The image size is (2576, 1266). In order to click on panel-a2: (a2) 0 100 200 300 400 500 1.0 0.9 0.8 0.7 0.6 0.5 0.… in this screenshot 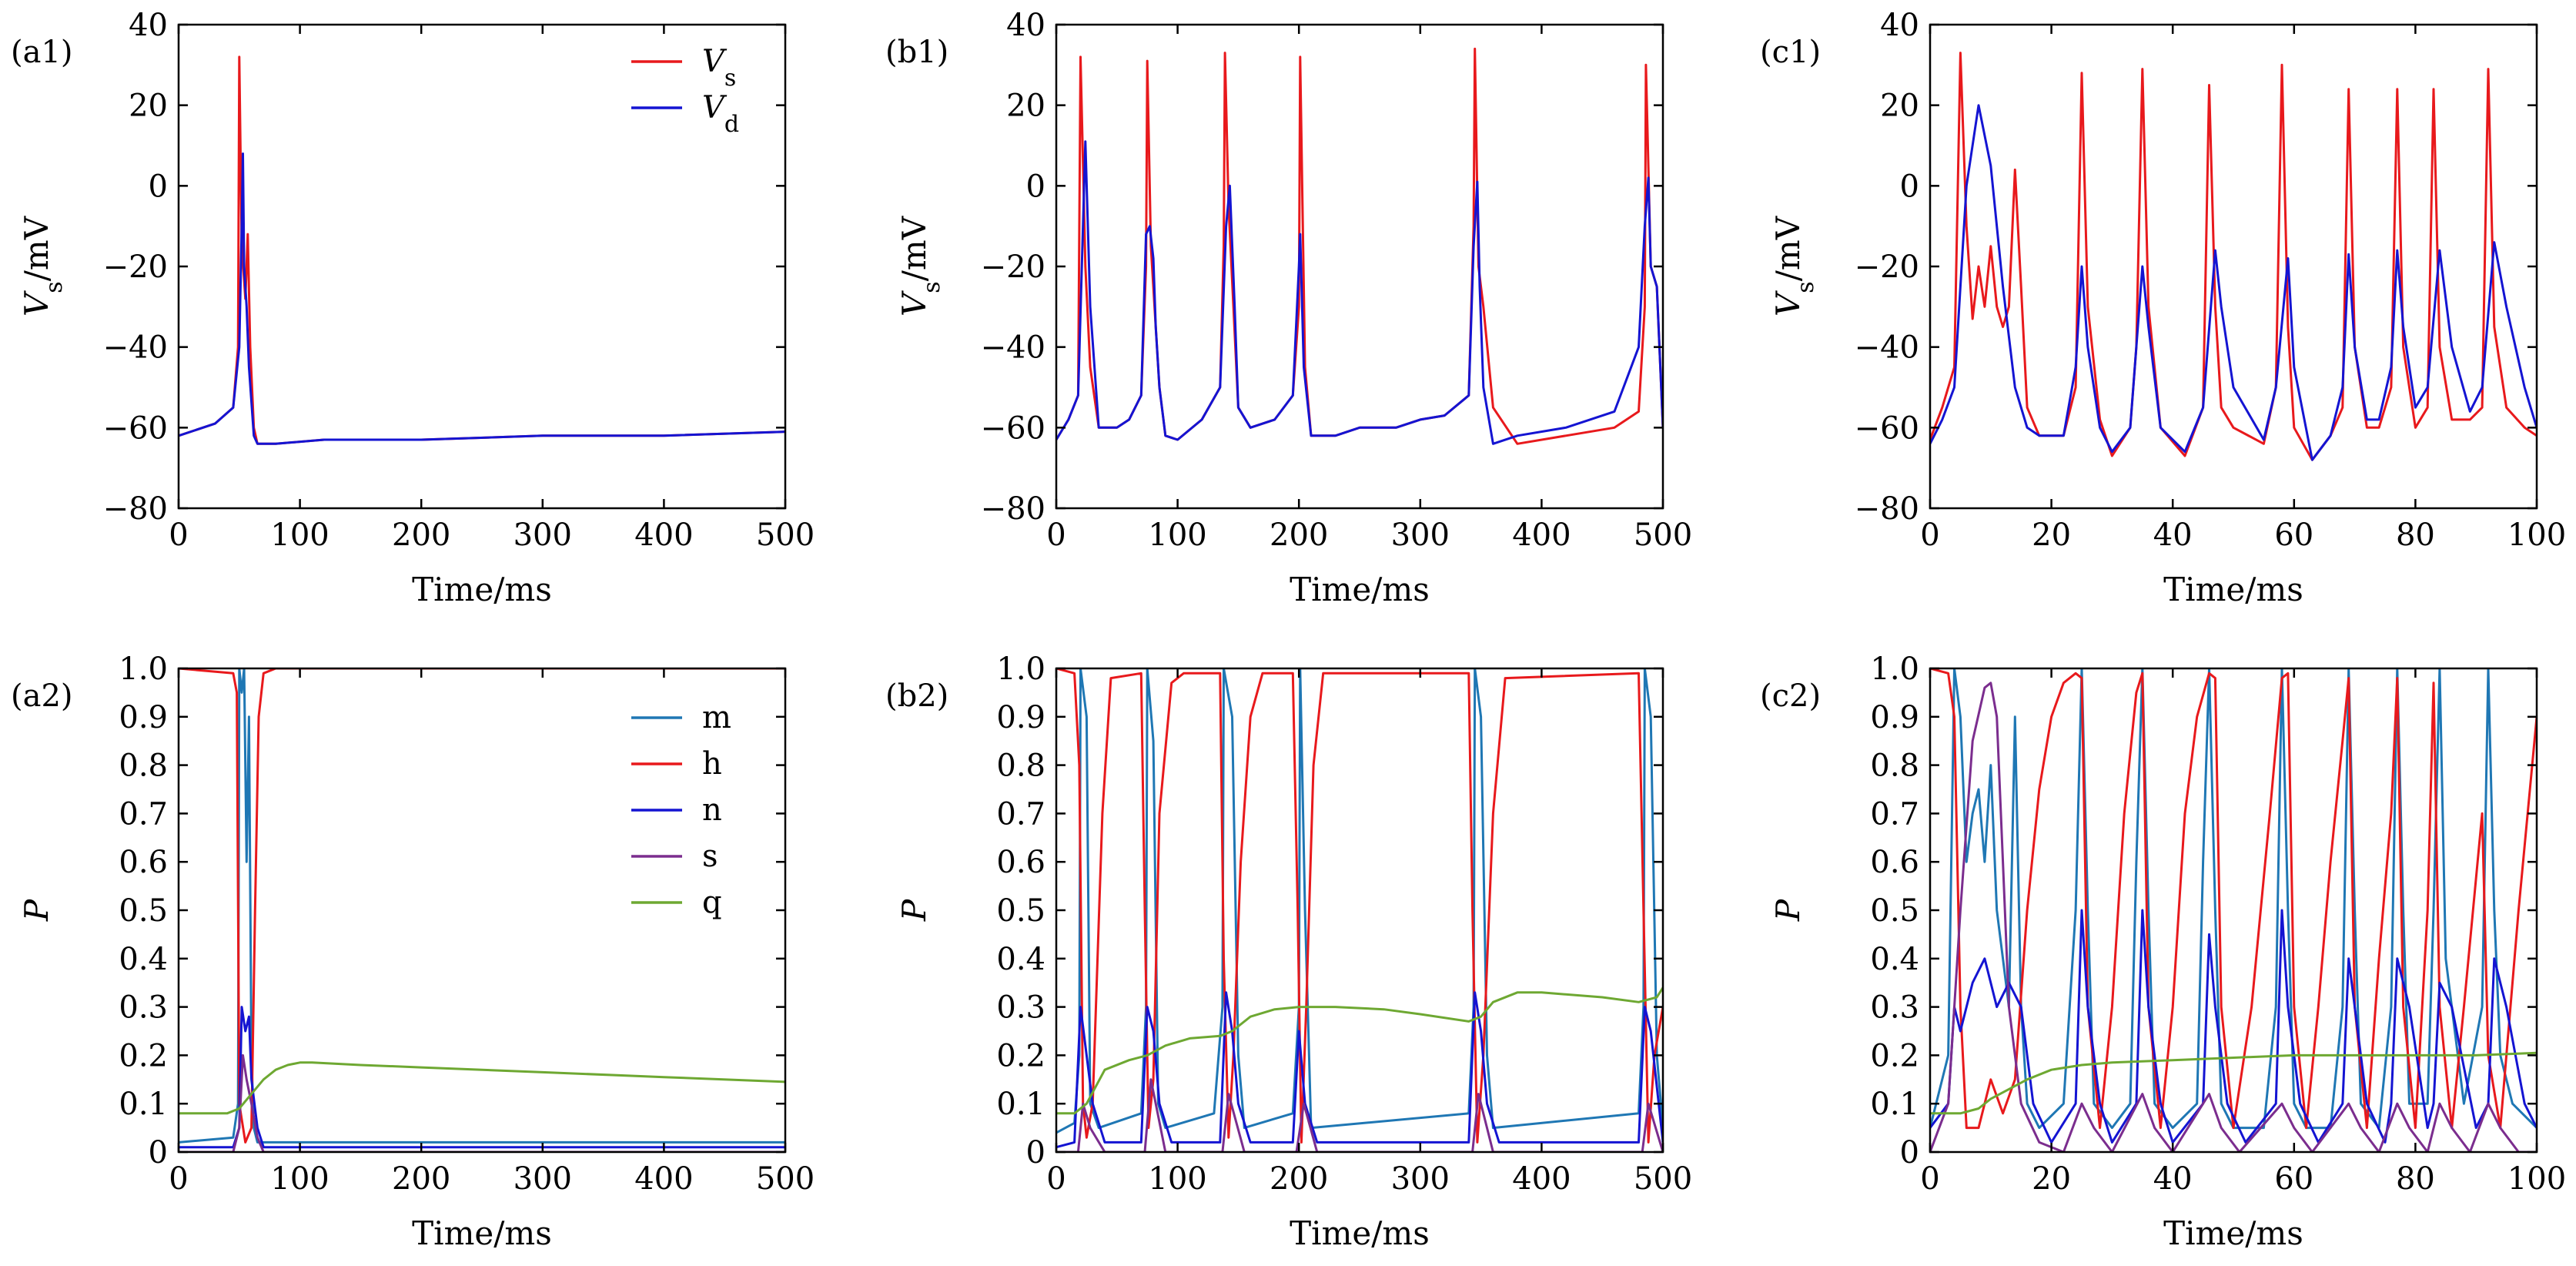, I will do `click(413, 951)`.